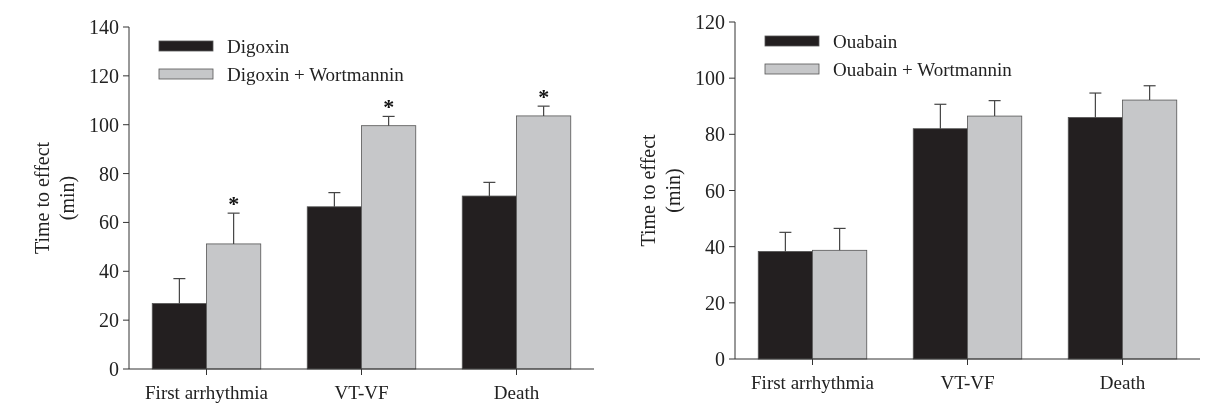  I want to click on legend-label: Digoxin + Wortmannin, so click(316, 74).